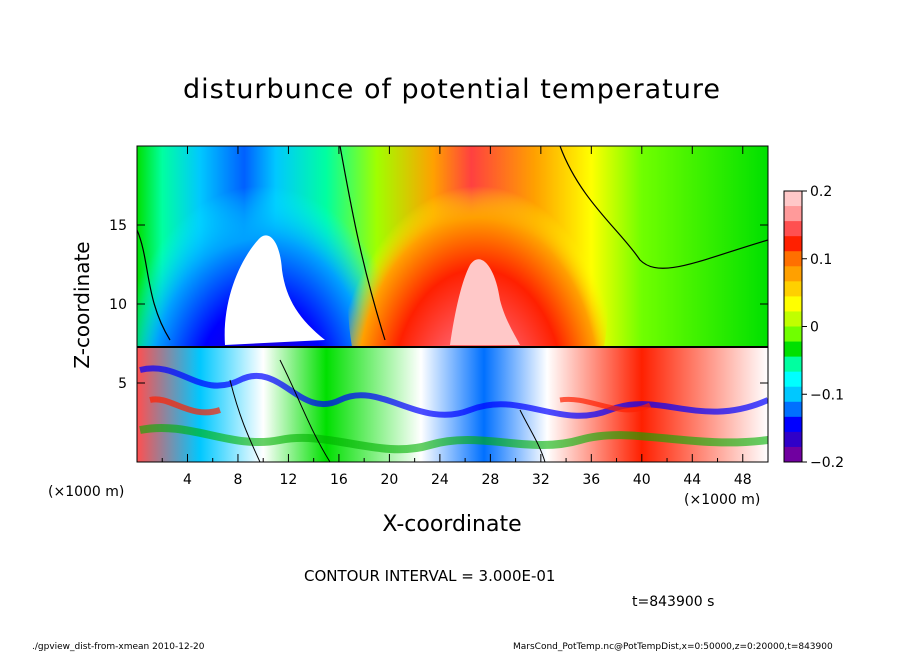  I want to click on x-tick-label: 44, so click(692, 480).